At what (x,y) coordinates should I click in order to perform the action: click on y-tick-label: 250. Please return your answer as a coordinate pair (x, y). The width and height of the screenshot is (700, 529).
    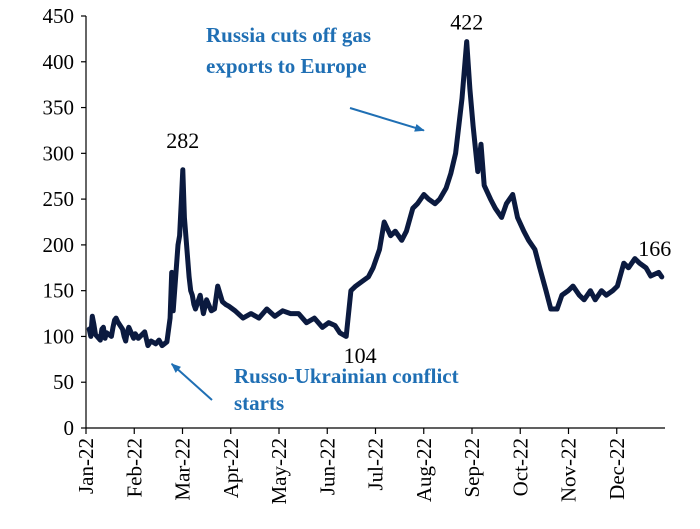
    Looking at the image, I should click on (59, 199).